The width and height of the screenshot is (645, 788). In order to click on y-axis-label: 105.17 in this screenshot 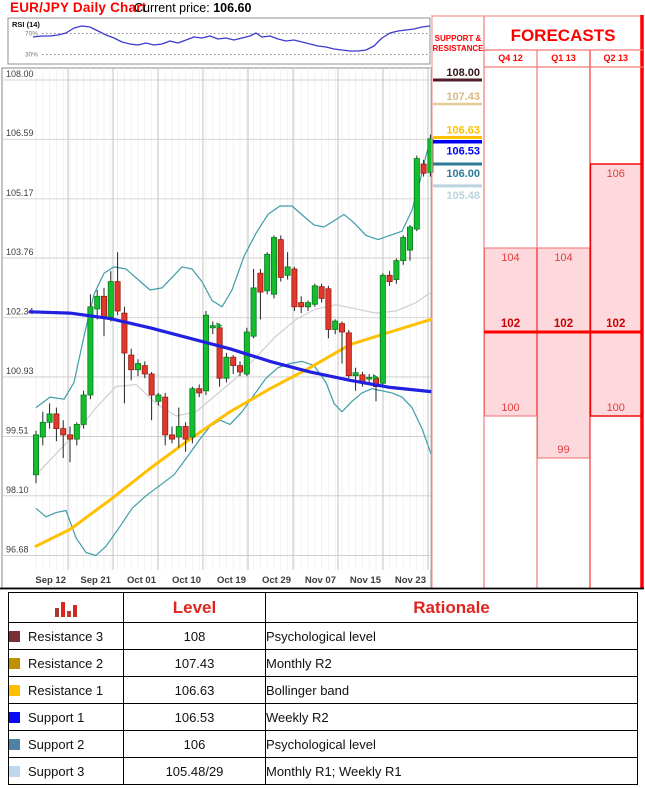, I will do `click(20, 193)`.